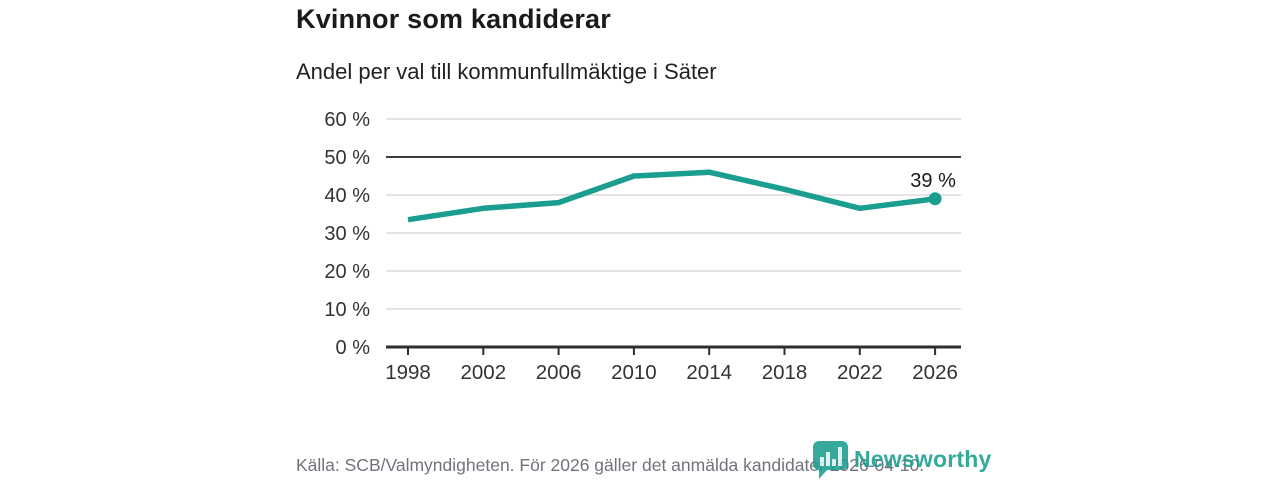  I want to click on x-tick-label: 2006, so click(559, 372).